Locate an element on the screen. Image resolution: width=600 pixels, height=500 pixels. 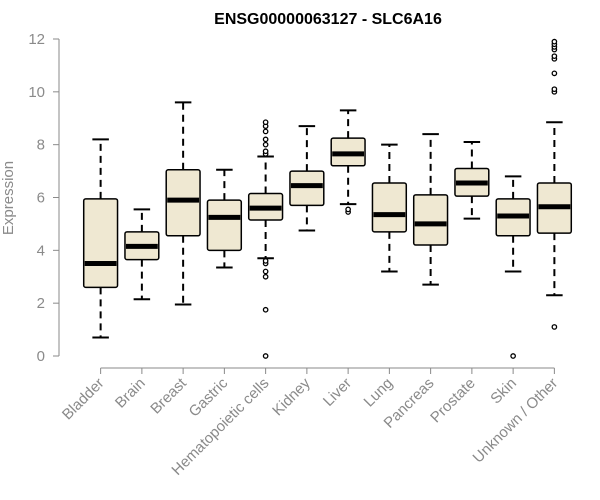
box-skin is located at coordinates (513, 267).